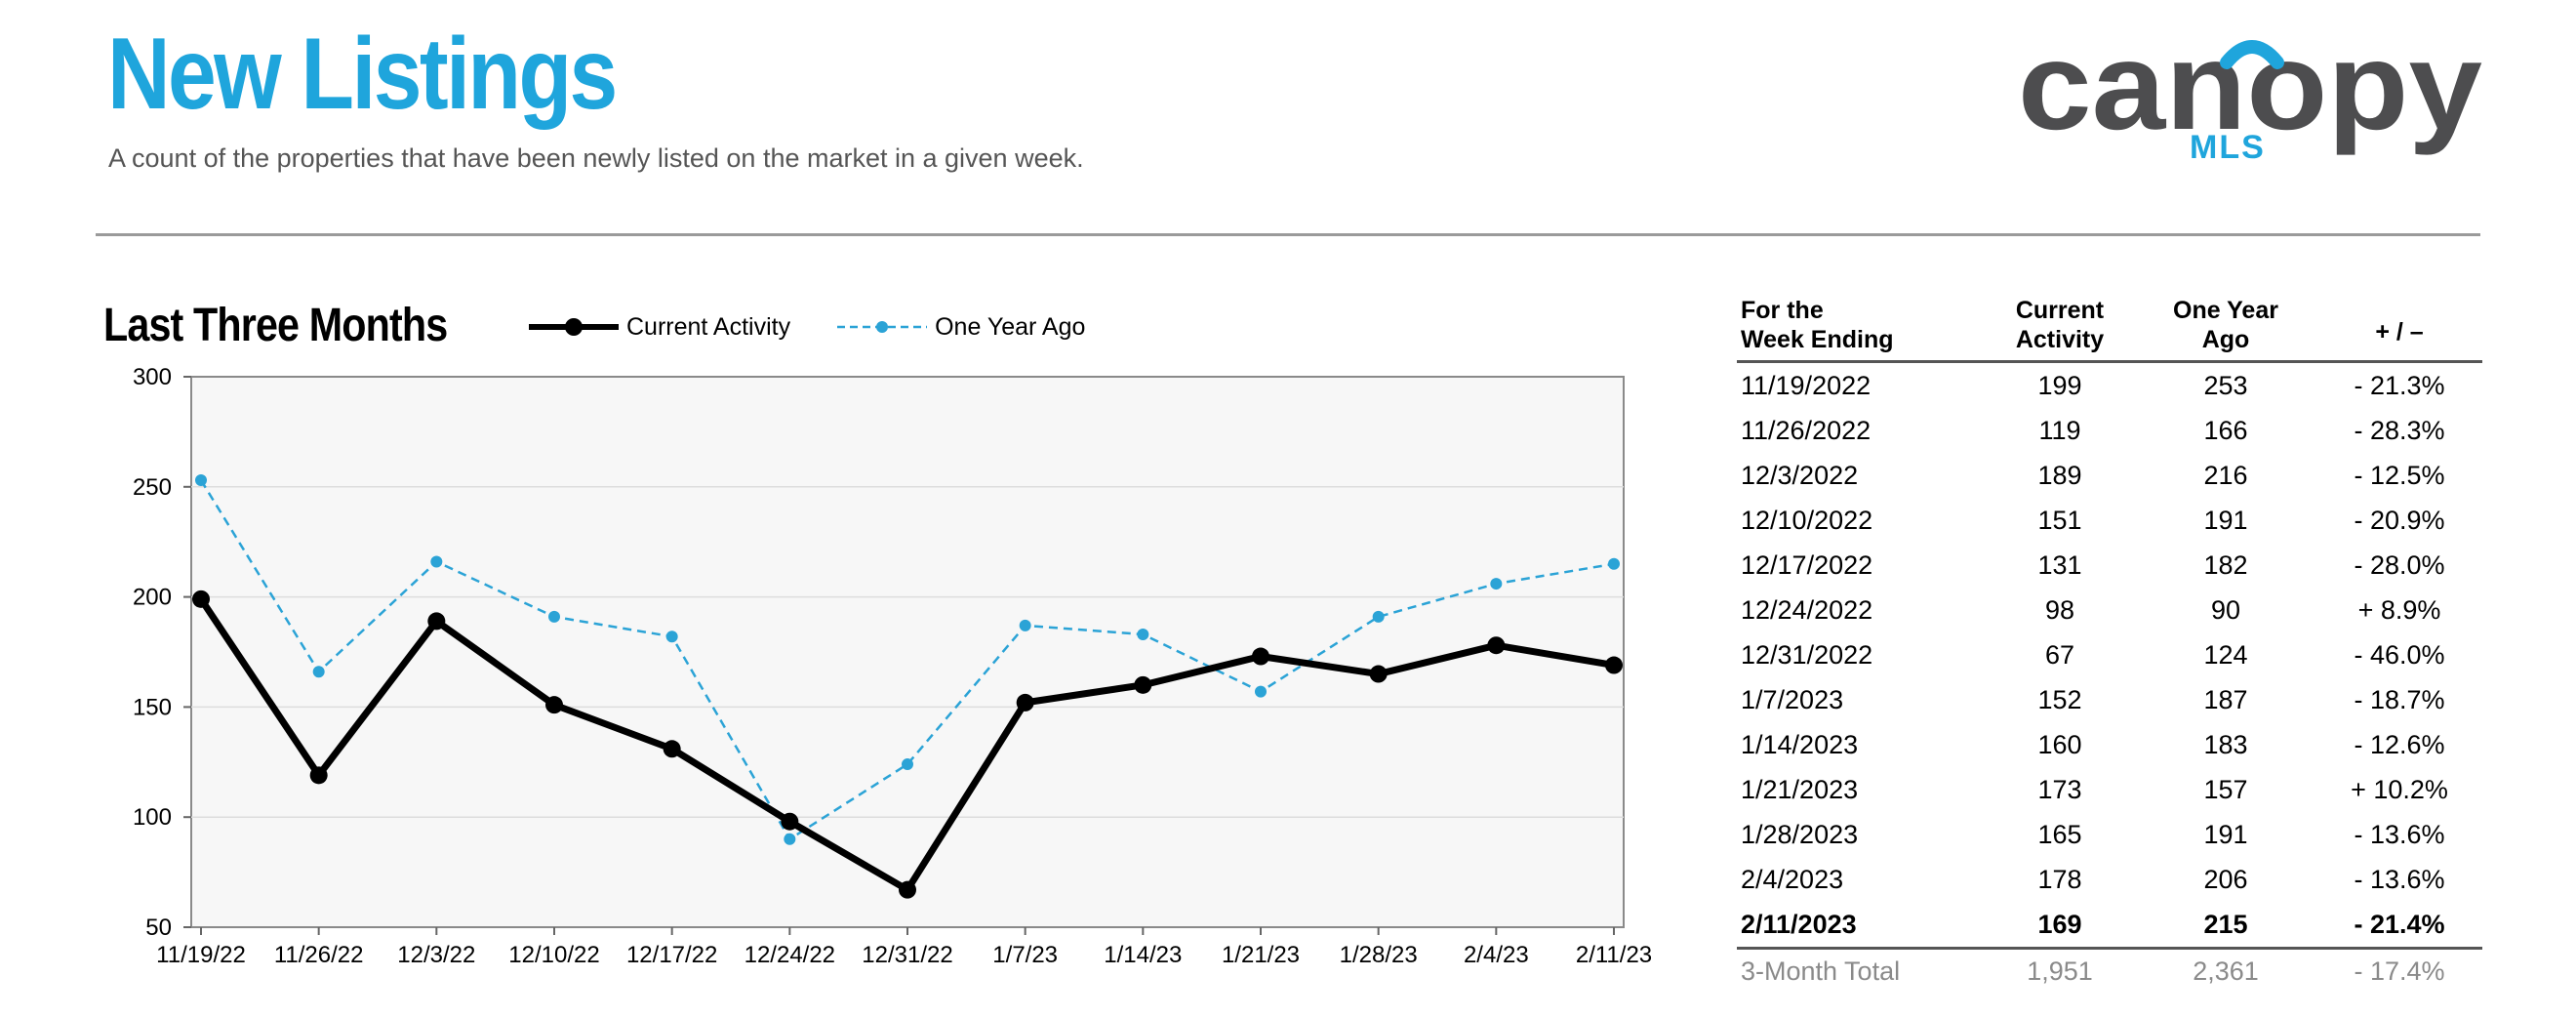  What do you see at coordinates (2059, 834) in the screenshot?
I see `cell-current: 165` at bounding box center [2059, 834].